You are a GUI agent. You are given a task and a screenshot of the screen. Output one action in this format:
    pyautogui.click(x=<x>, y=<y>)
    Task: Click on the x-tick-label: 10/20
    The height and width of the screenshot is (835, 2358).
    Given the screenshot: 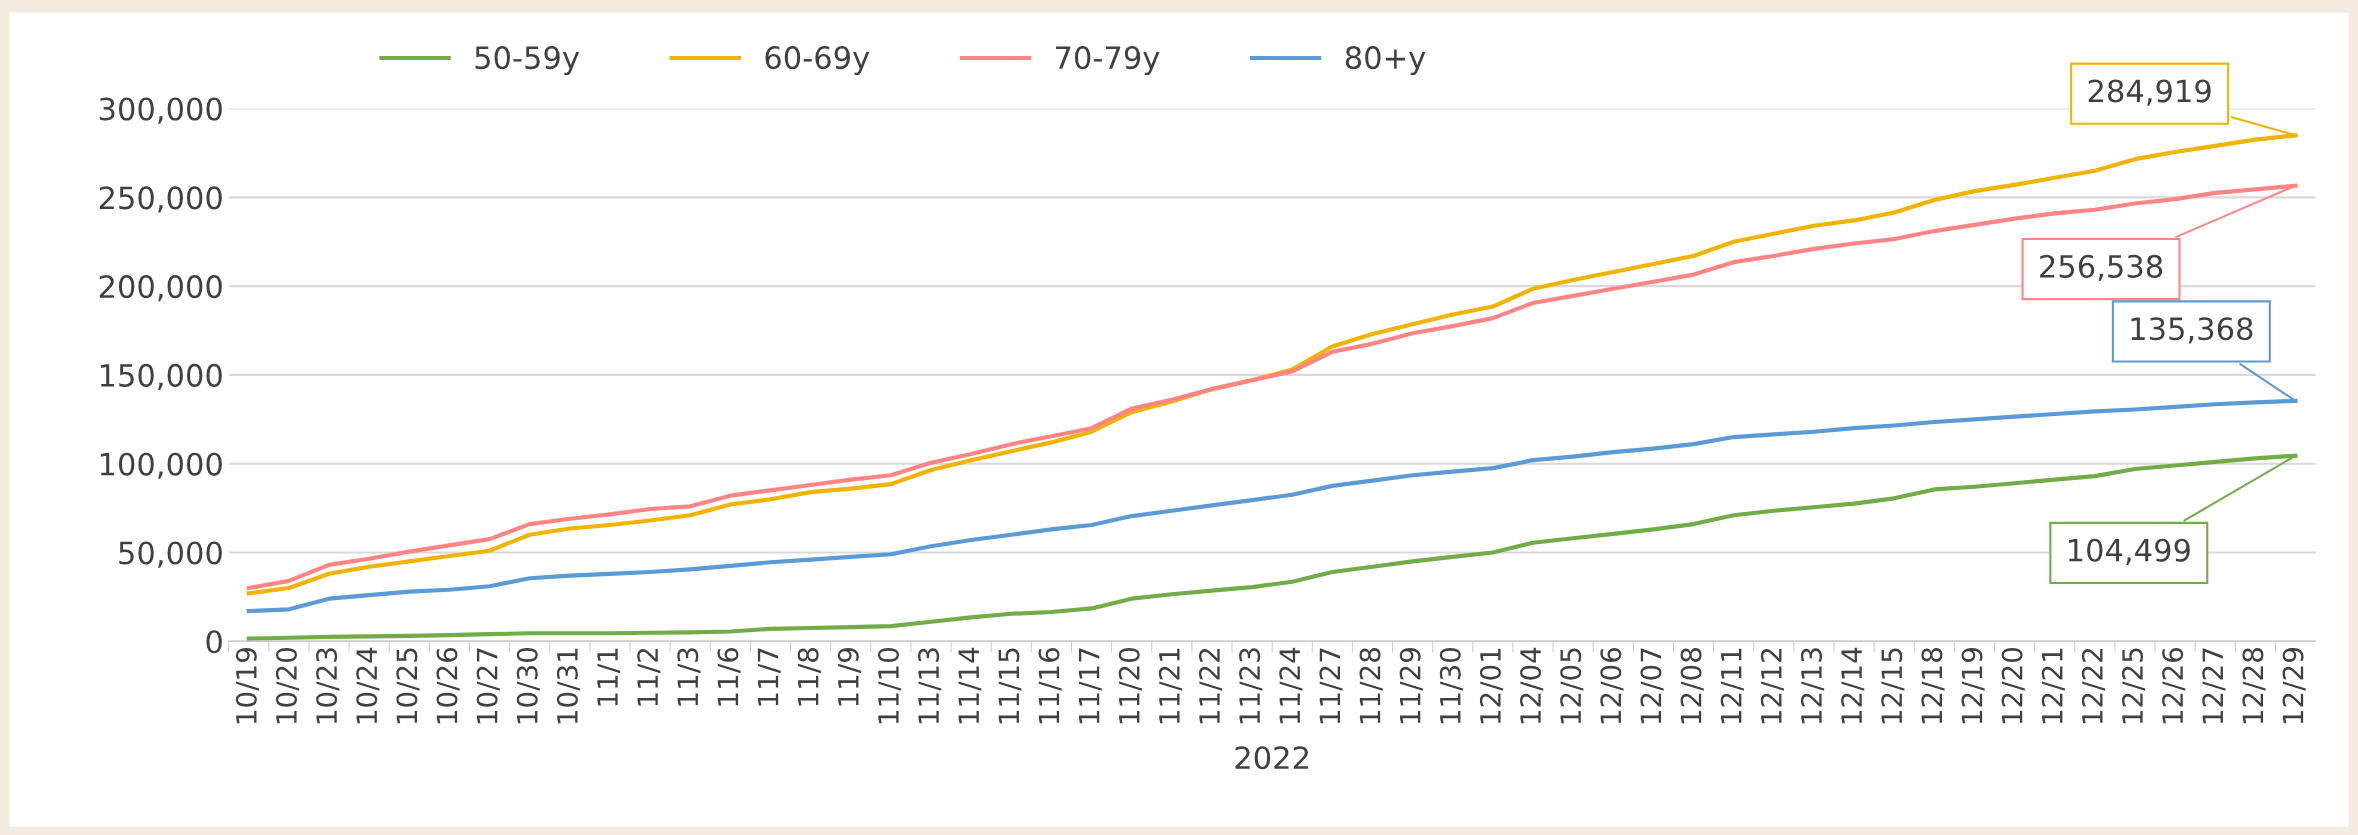 What is the action you would take?
    pyautogui.click(x=287, y=685)
    